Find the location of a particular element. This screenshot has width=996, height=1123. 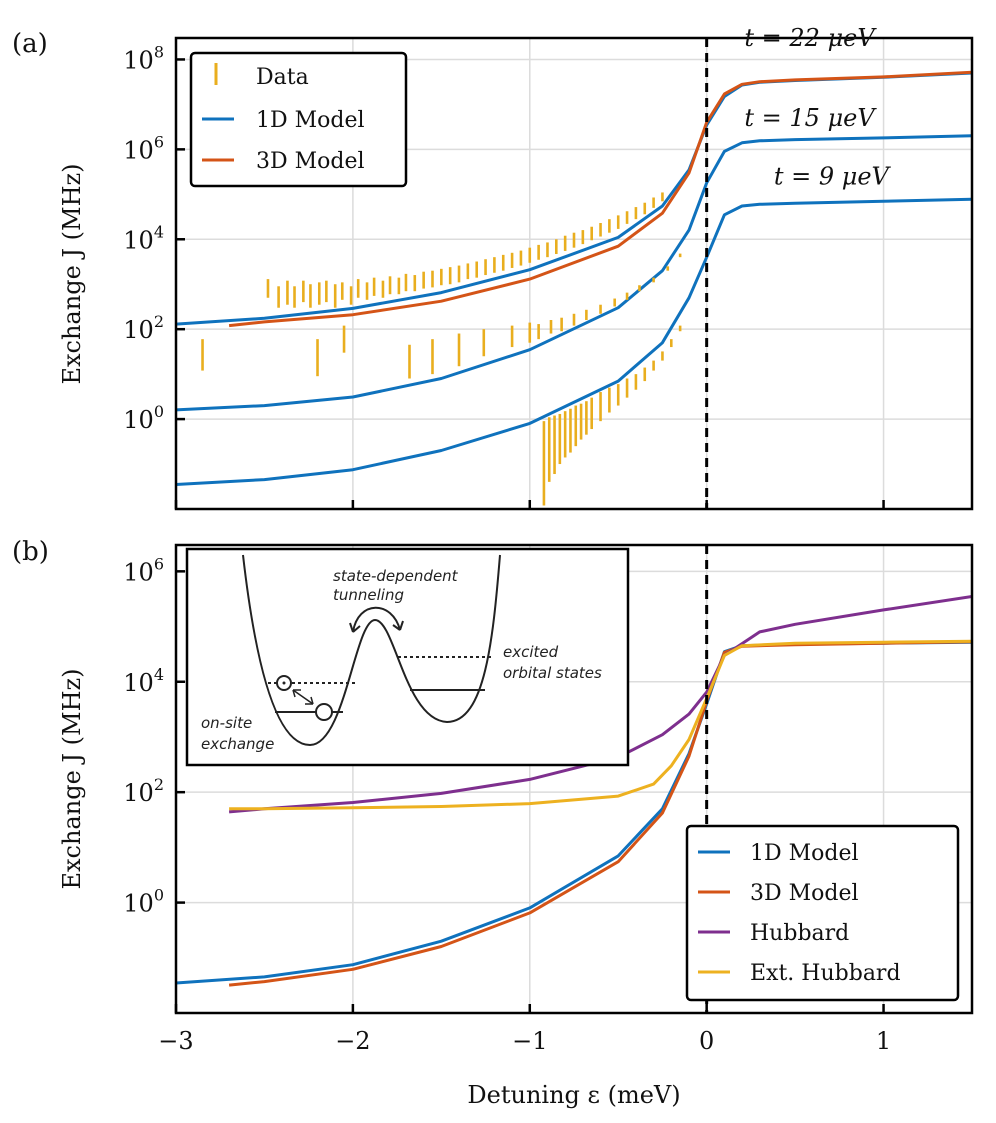

inset-label-excited-1: excited is located at coordinates (531, 652).